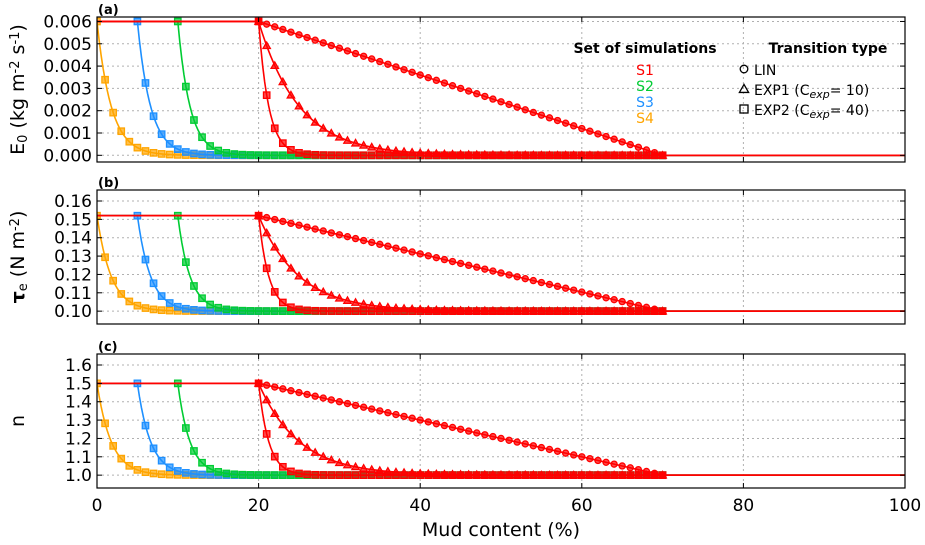 This screenshot has width=925, height=545. I want to click on legend-transition-label: LIN, so click(765, 71).